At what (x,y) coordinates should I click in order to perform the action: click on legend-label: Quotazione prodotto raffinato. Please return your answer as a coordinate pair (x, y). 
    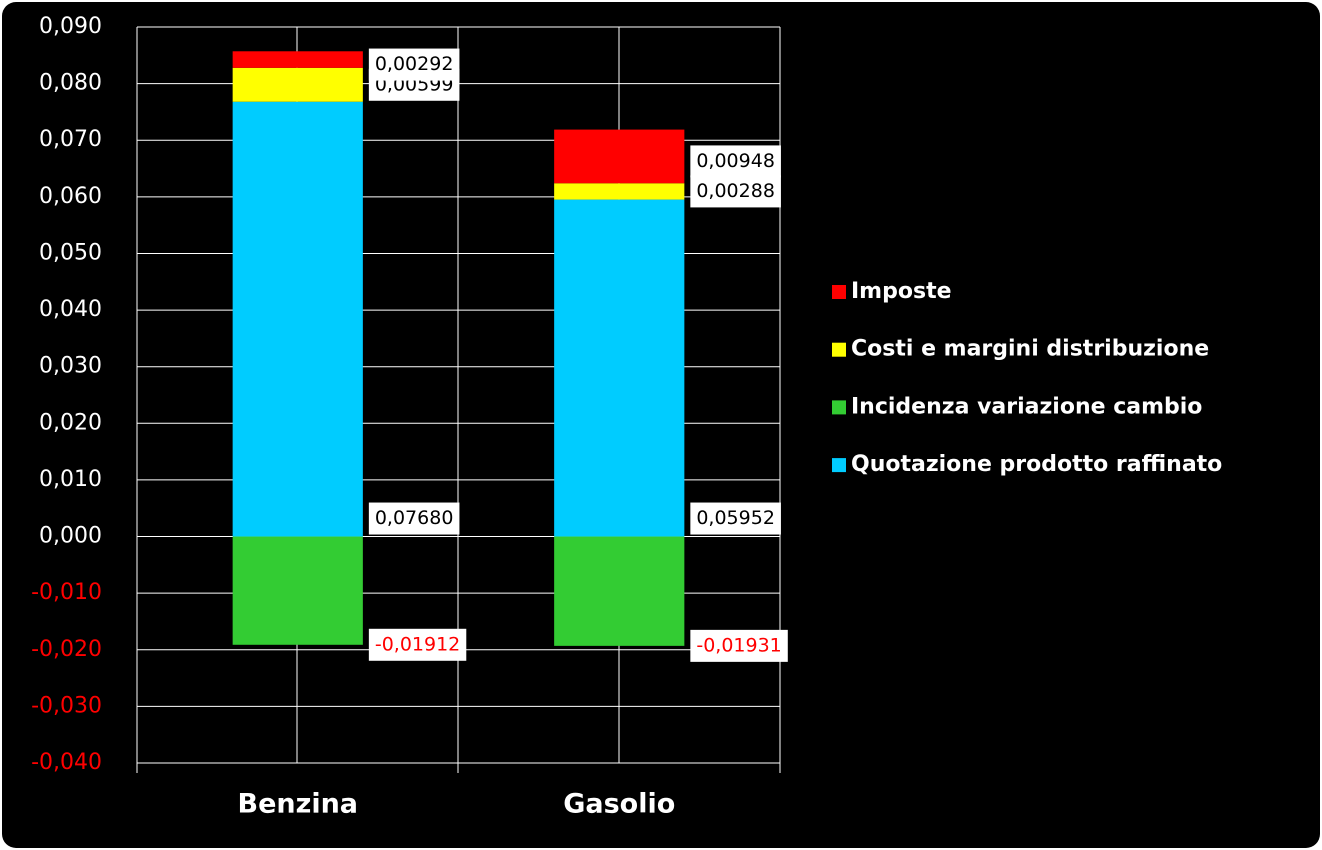
    Looking at the image, I should click on (1036, 464).